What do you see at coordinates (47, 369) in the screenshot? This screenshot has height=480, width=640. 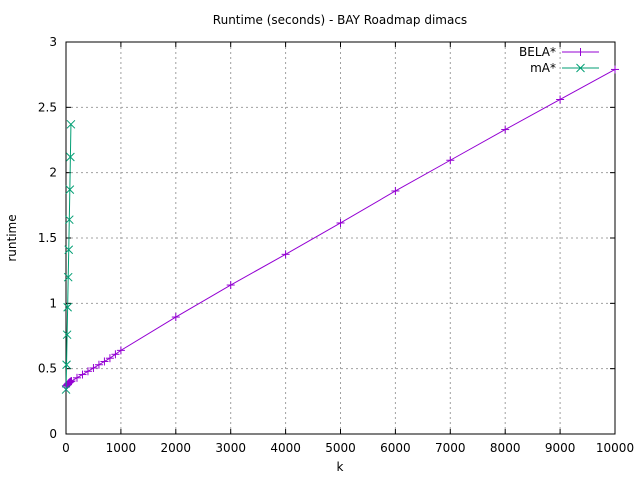 I see `y-tick-label: 0.5` at bounding box center [47, 369].